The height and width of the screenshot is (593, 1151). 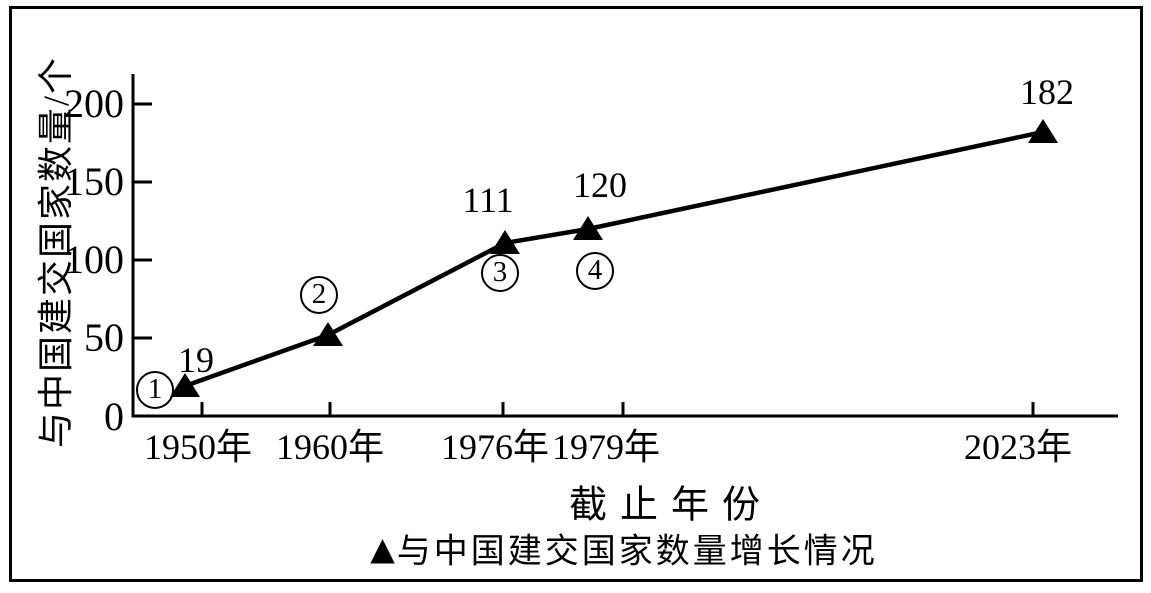 What do you see at coordinates (155, 390) in the screenshot?
I see `stage-marker-1: 1` at bounding box center [155, 390].